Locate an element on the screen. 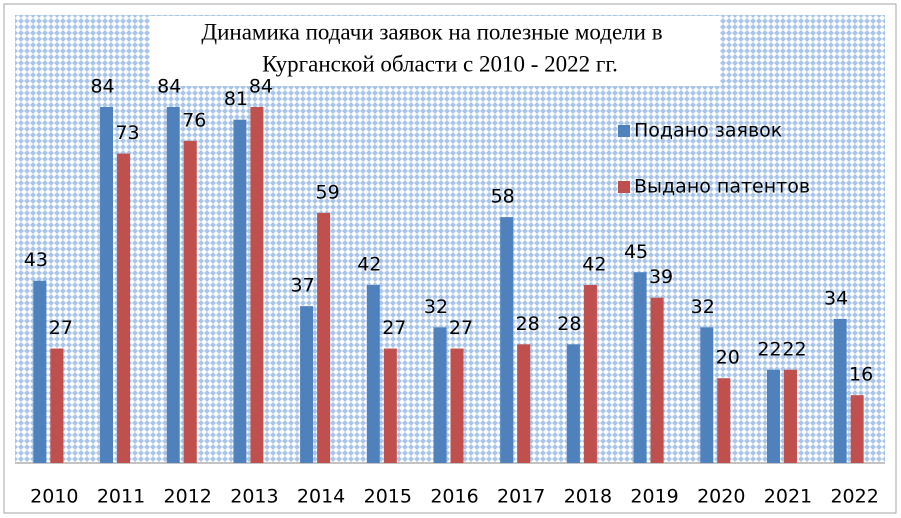 The width and height of the screenshot is (901, 518). data-label: 34 is located at coordinates (836, 298).